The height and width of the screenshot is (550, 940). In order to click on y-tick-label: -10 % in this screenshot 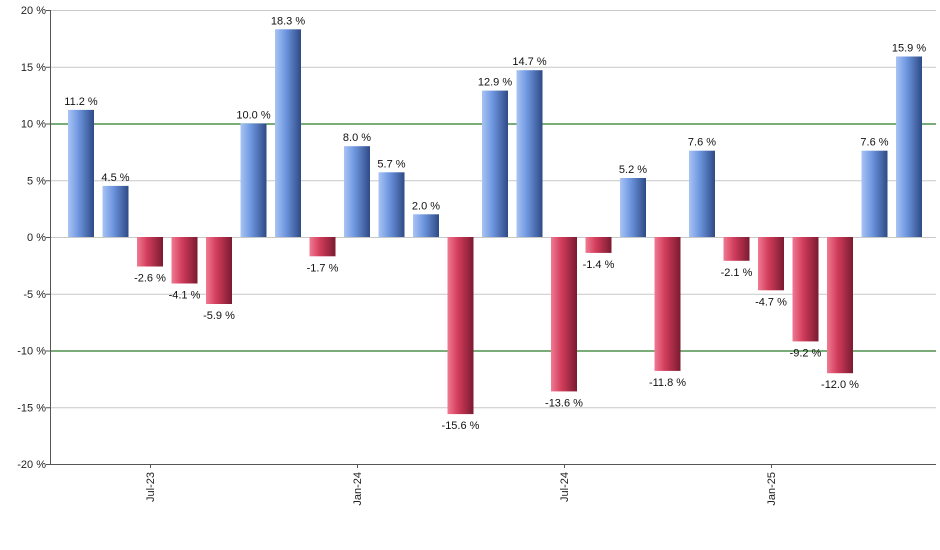, I will do `click(31, 352)`.